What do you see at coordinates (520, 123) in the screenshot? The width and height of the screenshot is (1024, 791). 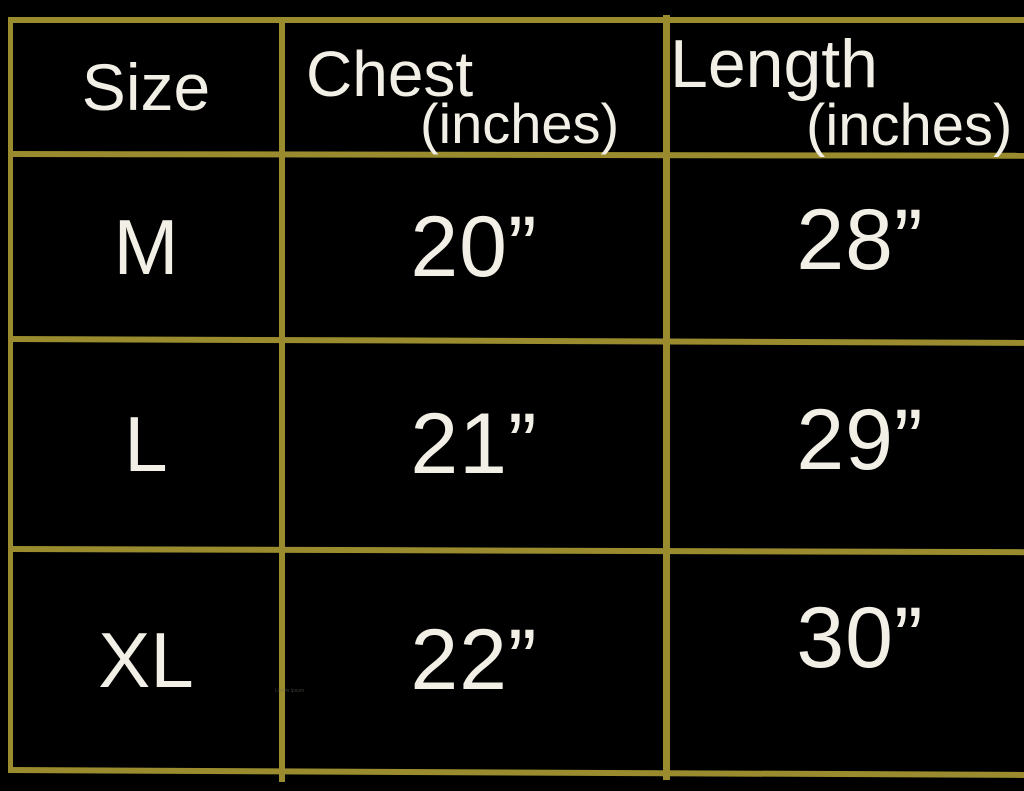 I see `column-header-chest-unit: (inches)` at bounding box center [520, 123].